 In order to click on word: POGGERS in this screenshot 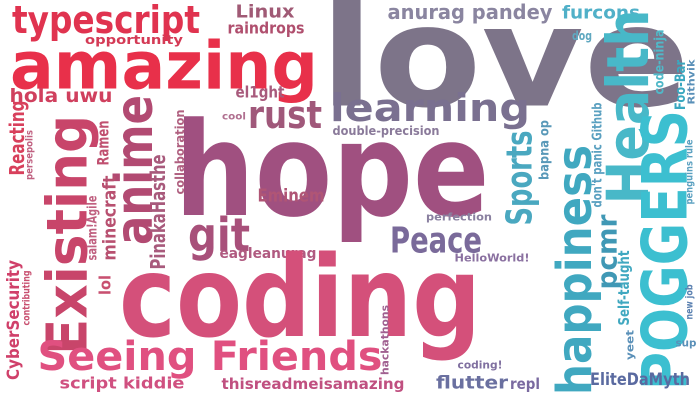, I will do `click(664, 250)`.